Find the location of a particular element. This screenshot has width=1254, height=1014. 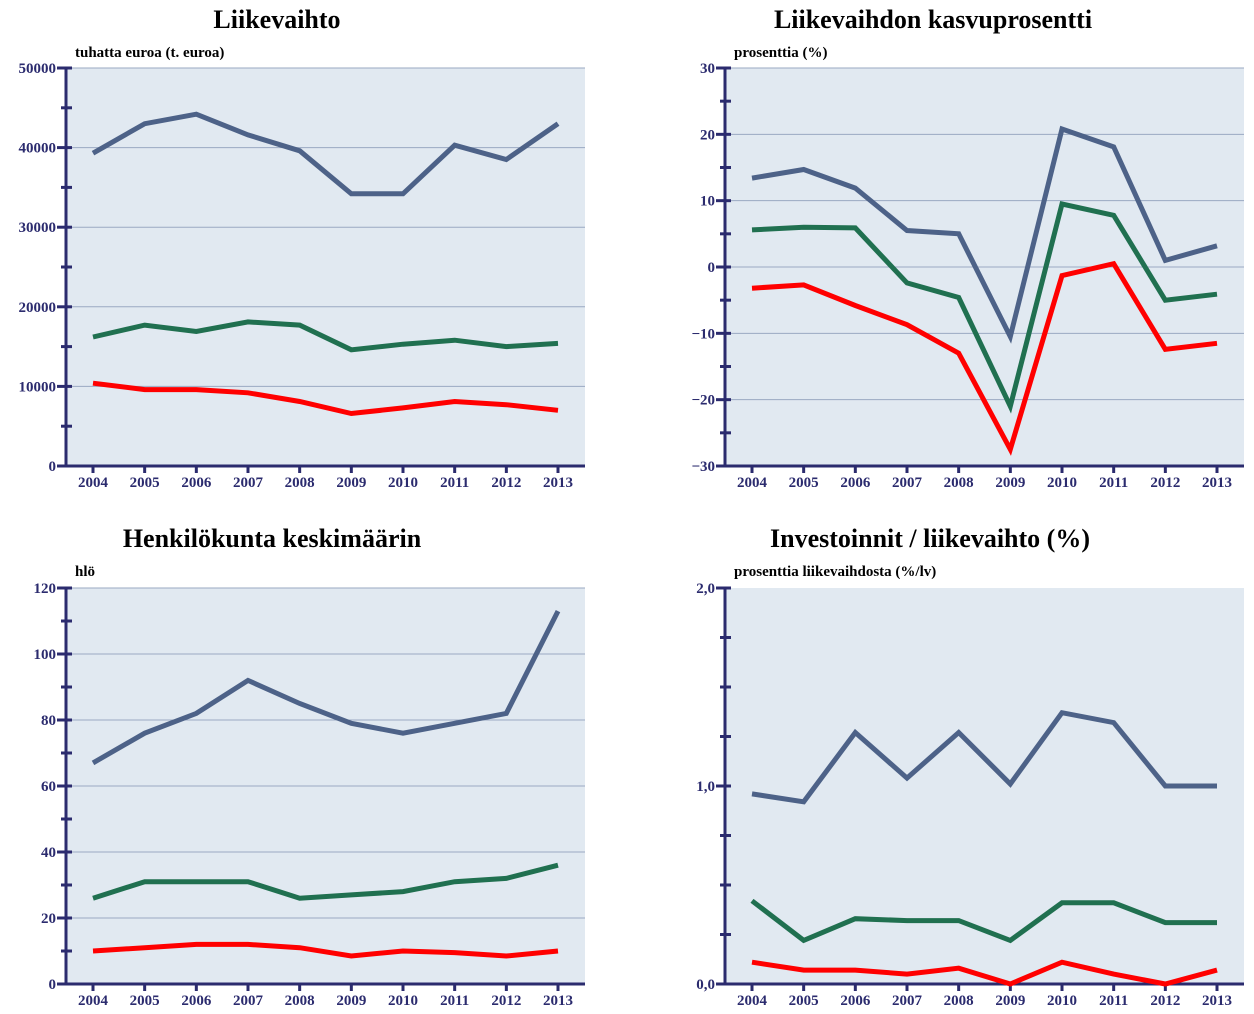

y-tick-label: 10 is located at coordinates (707, 202).